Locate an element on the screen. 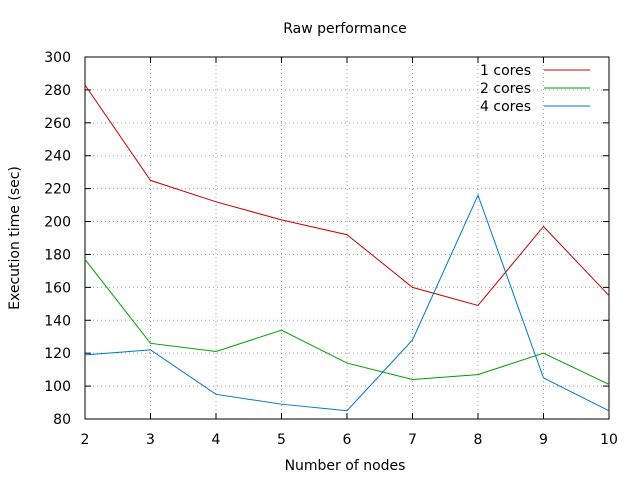  y-tick-label: 200 is located at coordinates (57, 223).